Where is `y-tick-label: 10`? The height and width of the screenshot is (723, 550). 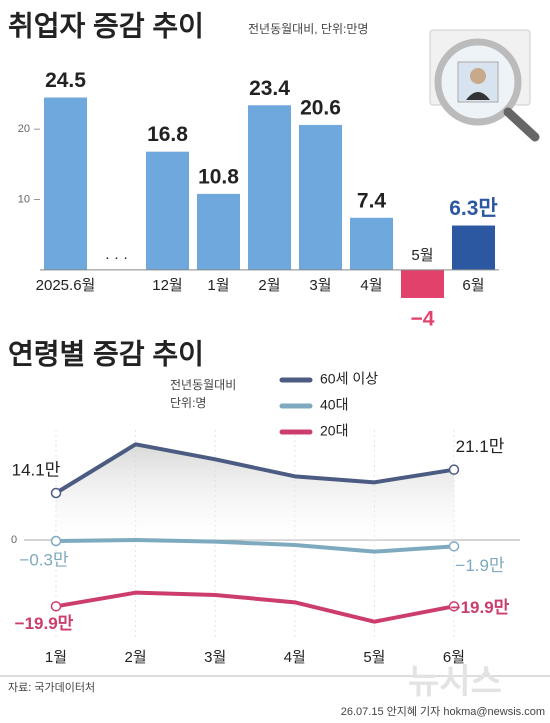
y-tick-label: 10 is located at coordinates (24, 199).